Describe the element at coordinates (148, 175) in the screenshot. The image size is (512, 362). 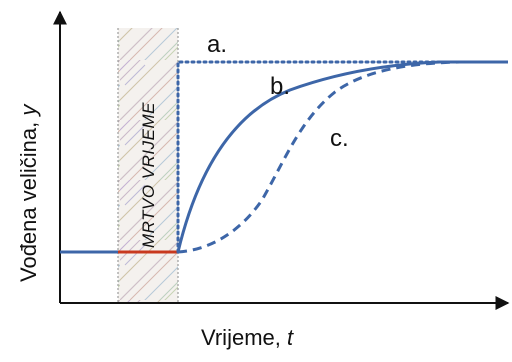
I see `dead-time-label: MRTVO VRIJEME` at that location.